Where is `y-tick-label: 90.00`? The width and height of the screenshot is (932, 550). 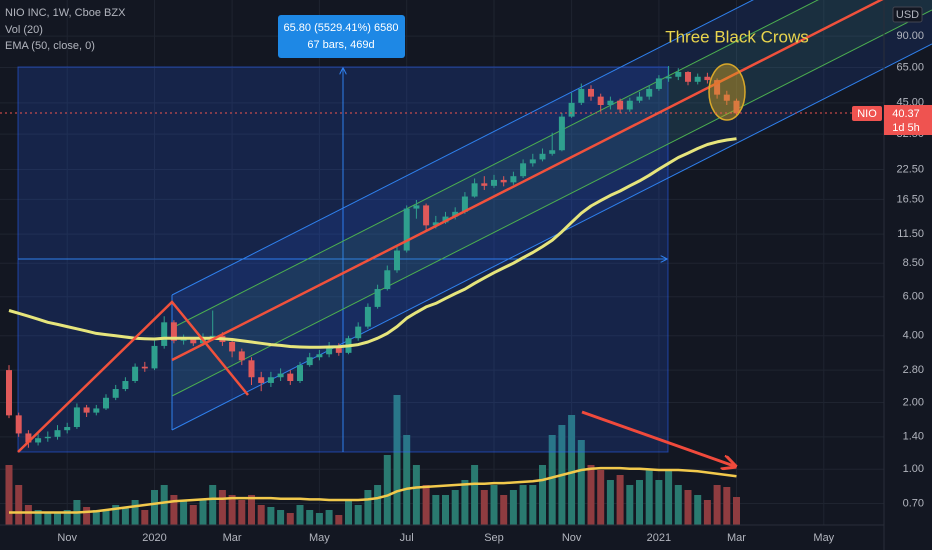 y-tick-label: 90.00 is located at coordinates (910, 36).